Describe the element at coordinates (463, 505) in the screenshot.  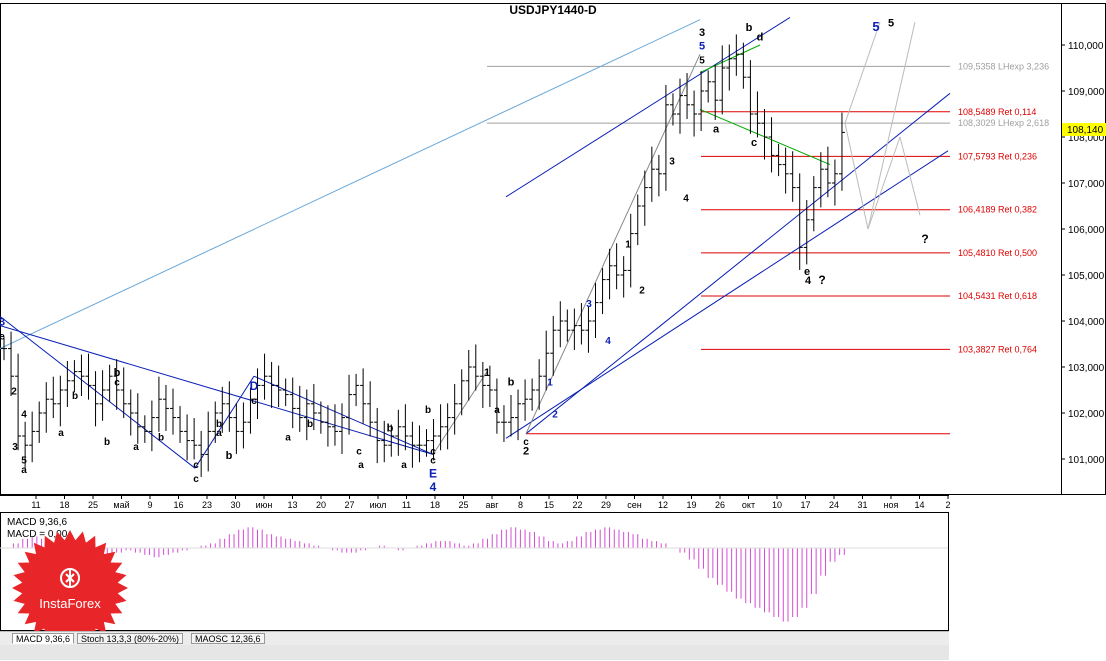
I see `x-tick-label: 25` at that location.